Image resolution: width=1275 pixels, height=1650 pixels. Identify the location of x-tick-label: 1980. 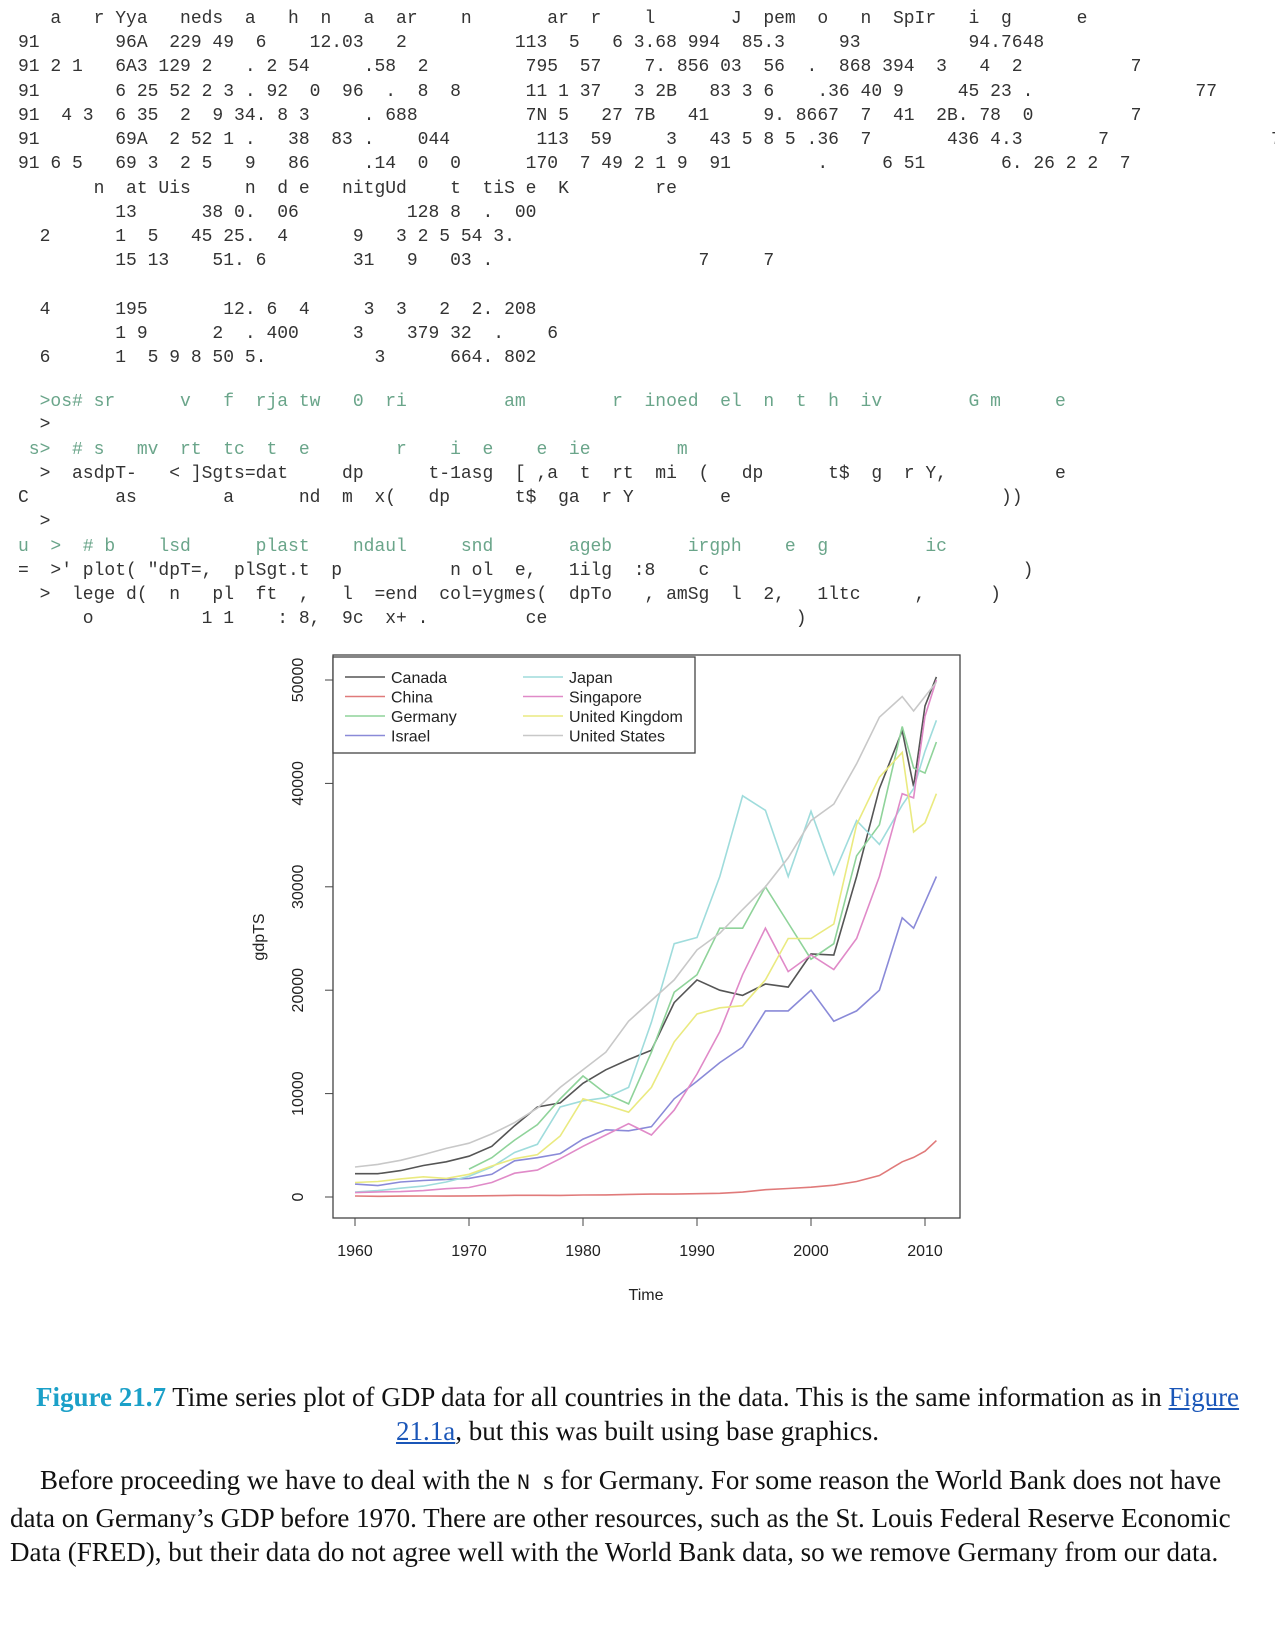
(583, 1251).